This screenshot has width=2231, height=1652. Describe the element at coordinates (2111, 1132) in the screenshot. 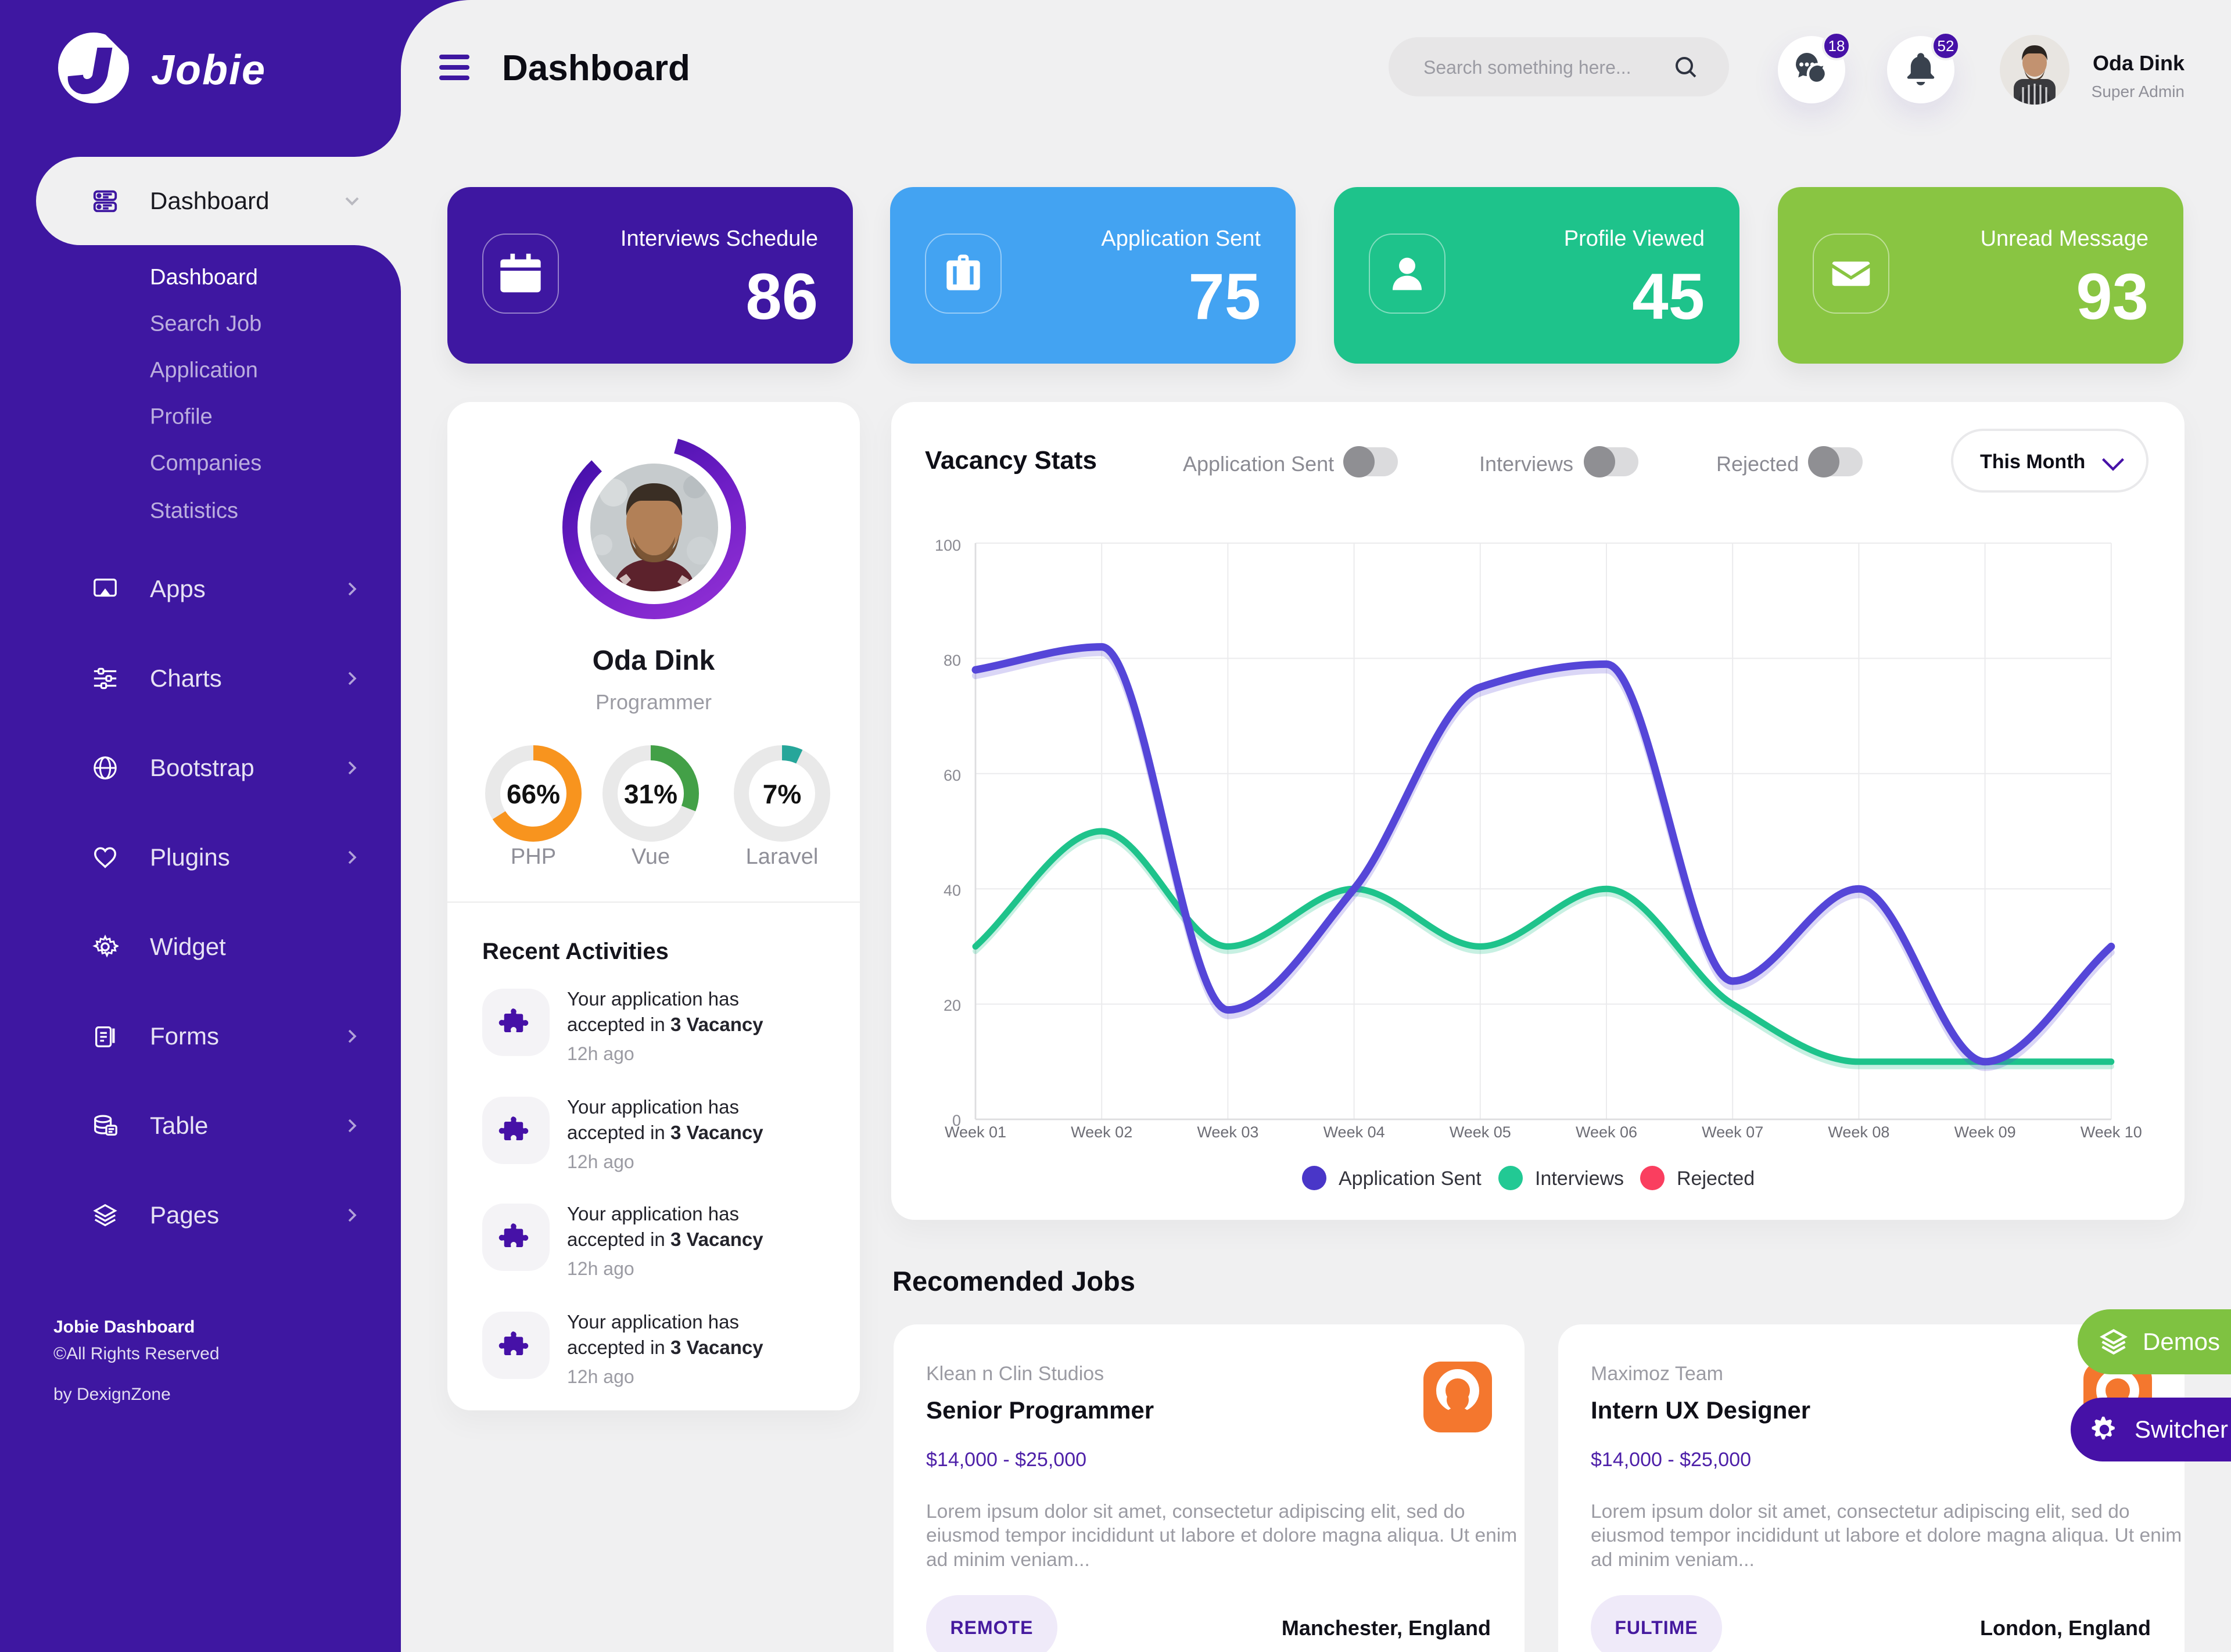

I see `svg-text: Week 10` at that location.